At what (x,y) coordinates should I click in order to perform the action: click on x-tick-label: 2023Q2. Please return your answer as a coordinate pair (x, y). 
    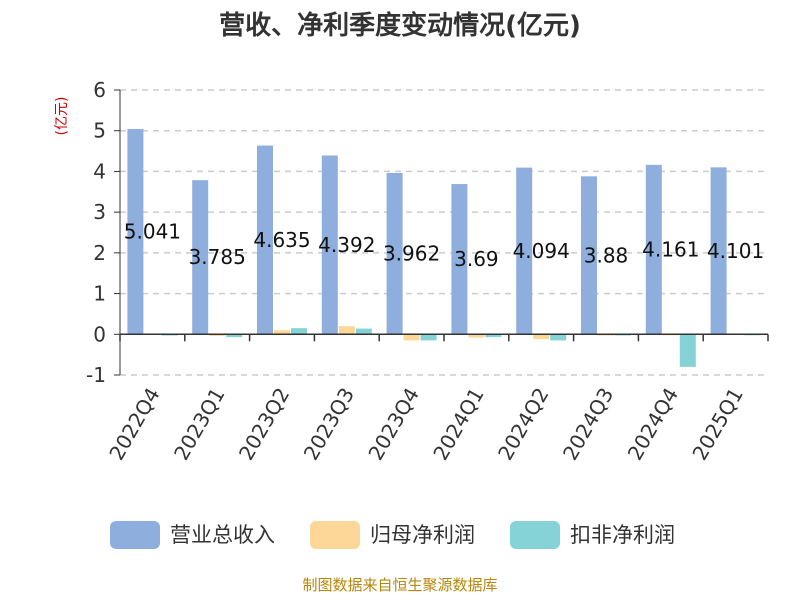
    Looking at the image, I should click on (264, 424).